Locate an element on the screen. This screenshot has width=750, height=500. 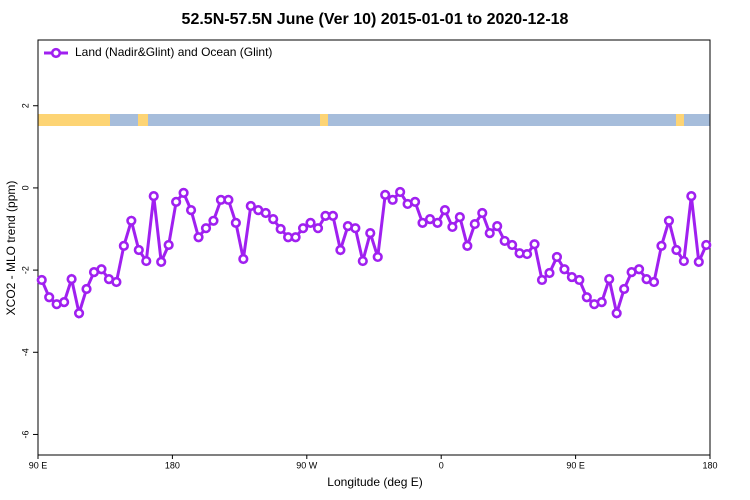
y-tick-label: -2 is located at coordinates (25, 270).